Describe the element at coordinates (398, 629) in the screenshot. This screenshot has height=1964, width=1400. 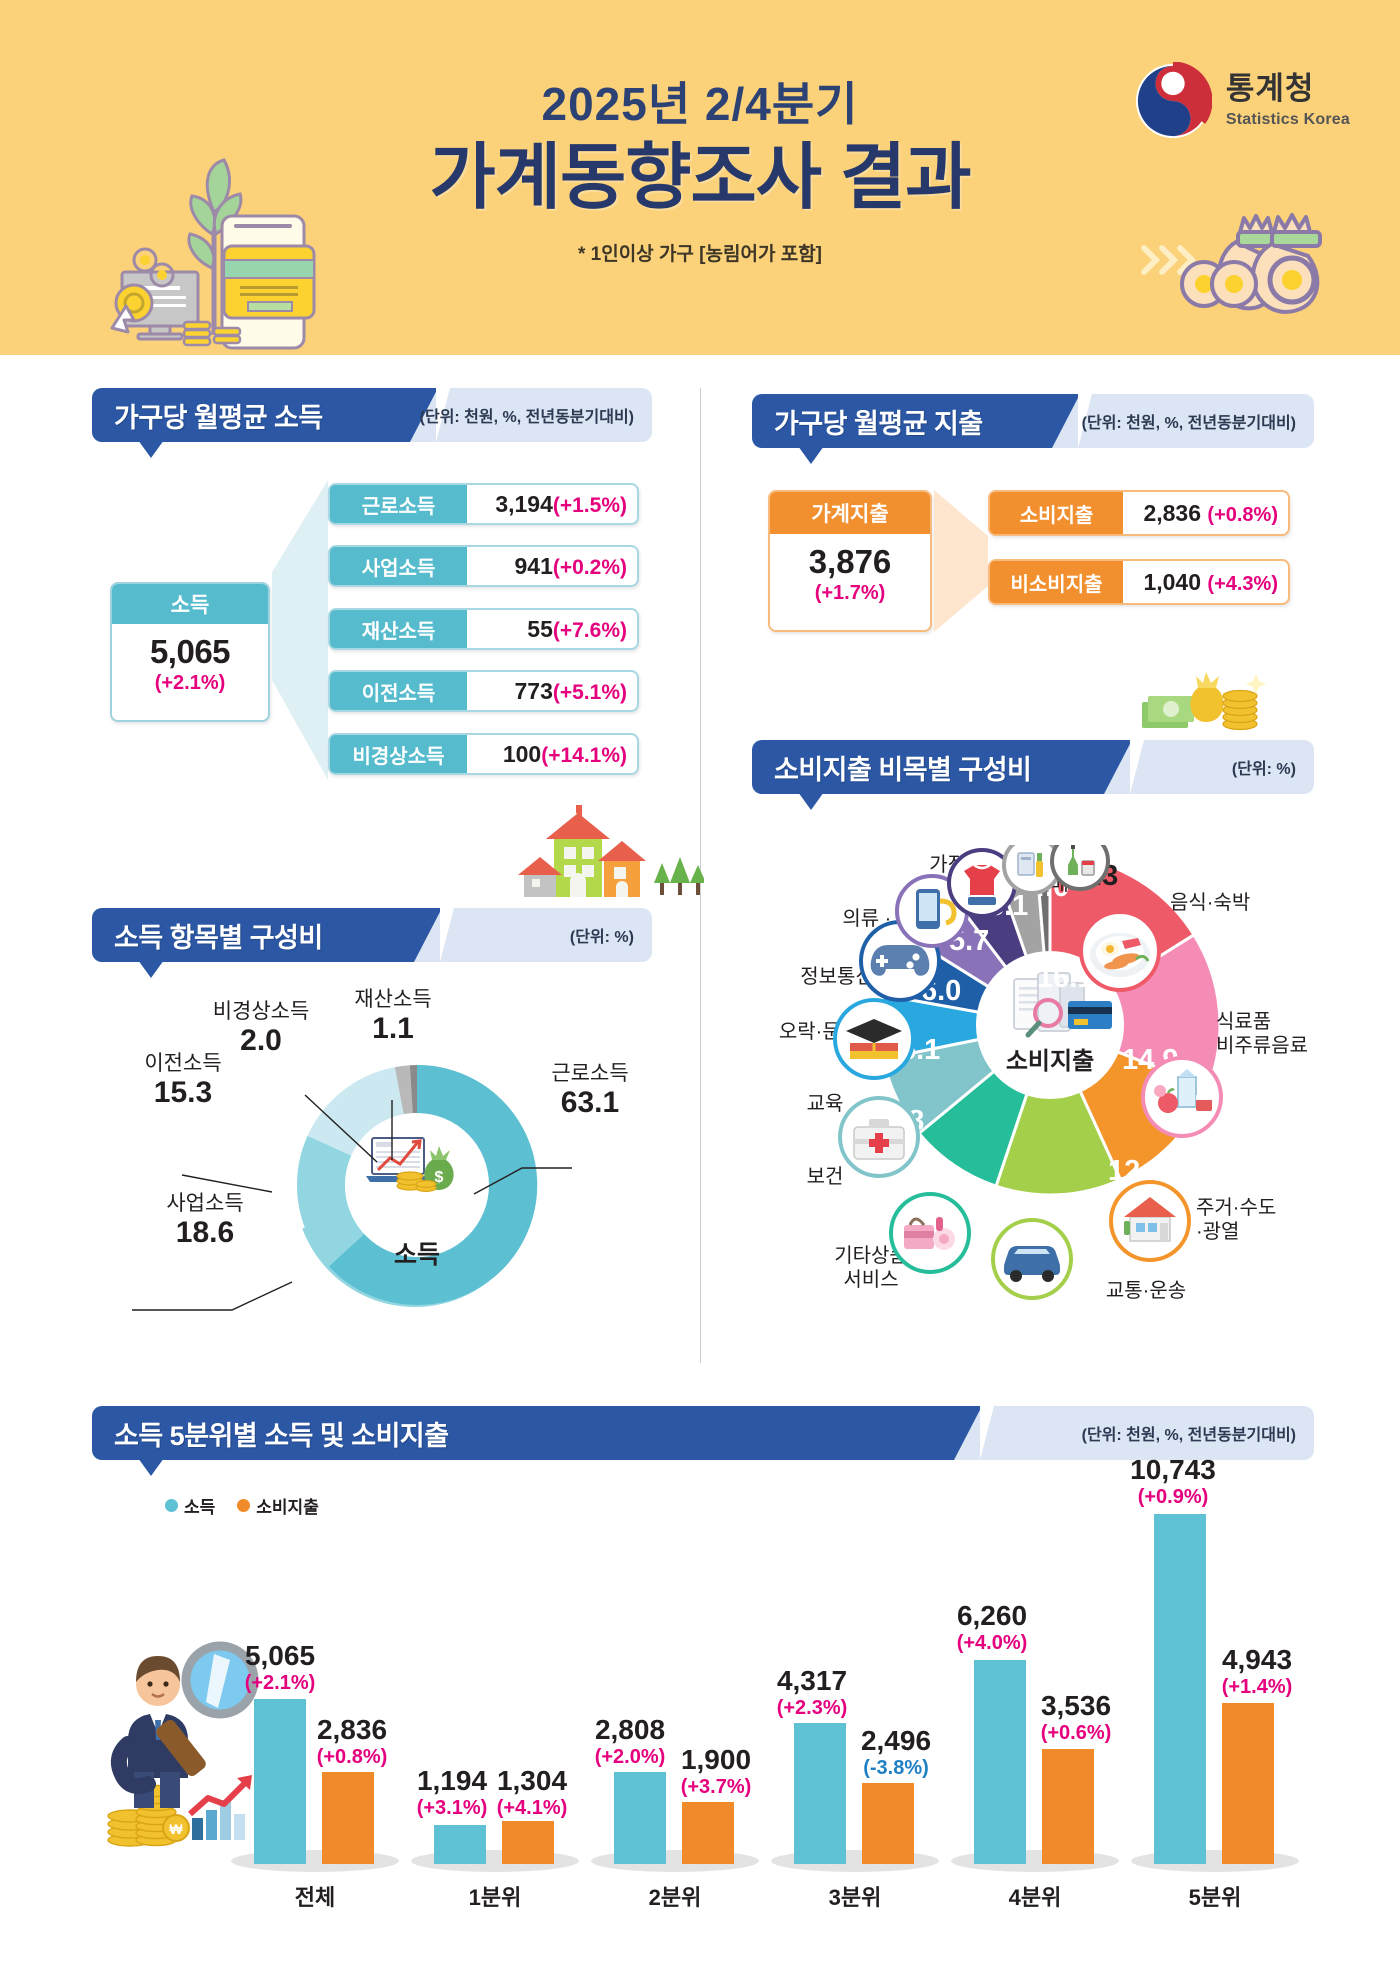
I see `income-item-2-label: 재산소득` at that location.